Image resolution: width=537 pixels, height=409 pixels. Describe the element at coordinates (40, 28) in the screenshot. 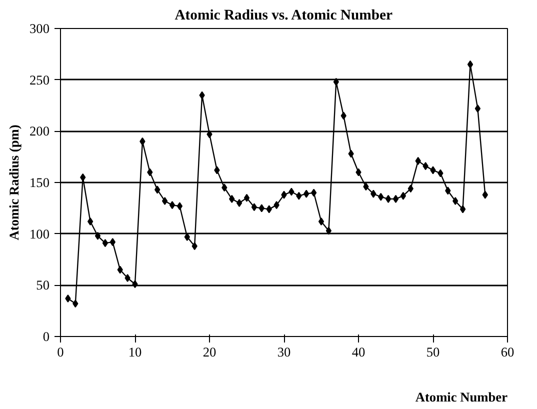

I see `y-tick-label: 300` at that location.